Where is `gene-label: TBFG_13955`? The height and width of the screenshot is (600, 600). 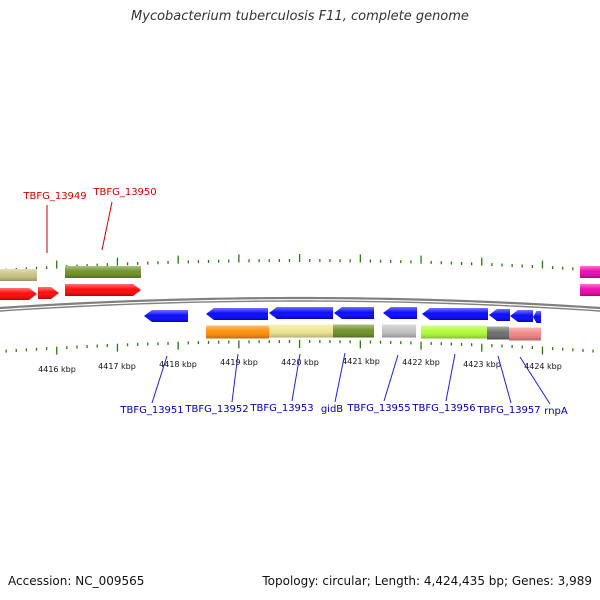 gene-label: TBFG_13955 is located at coordinates (378, 408).